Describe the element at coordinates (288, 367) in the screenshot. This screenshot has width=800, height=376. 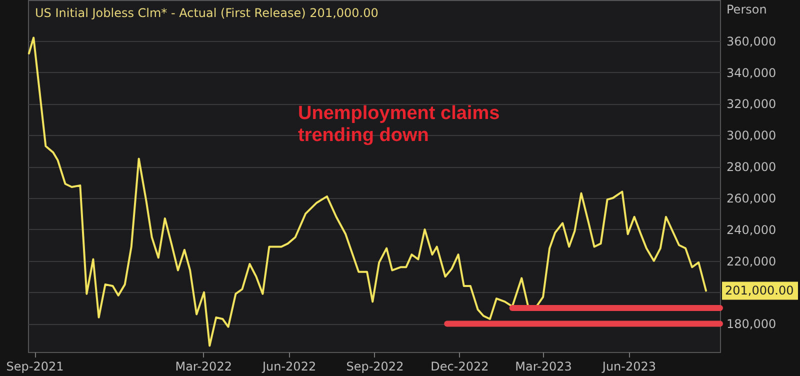
I see `x-tick-label: Jun-2022` at that location.